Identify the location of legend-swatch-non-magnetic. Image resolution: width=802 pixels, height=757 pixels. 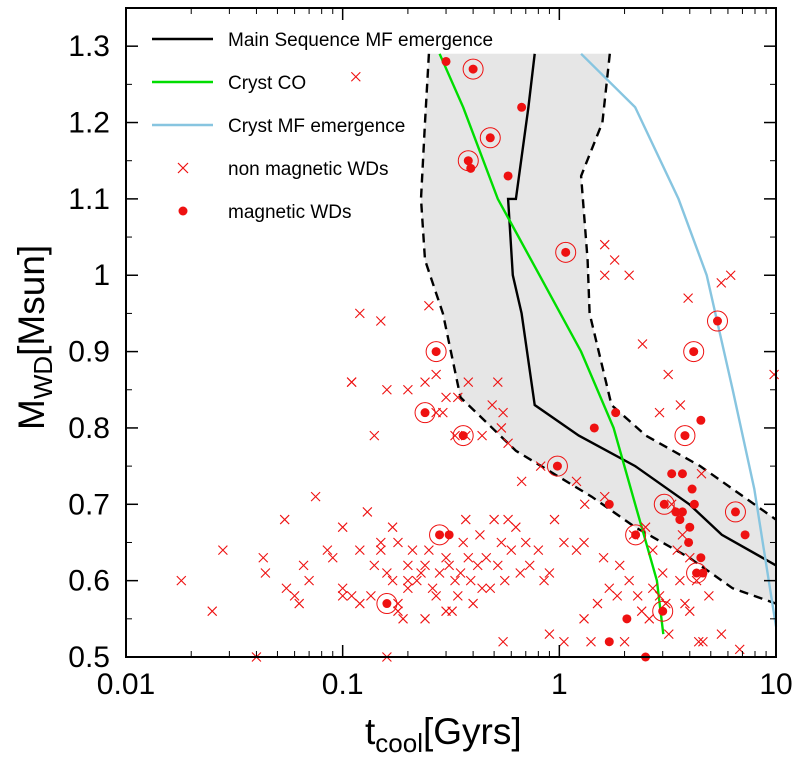
(183, 168).